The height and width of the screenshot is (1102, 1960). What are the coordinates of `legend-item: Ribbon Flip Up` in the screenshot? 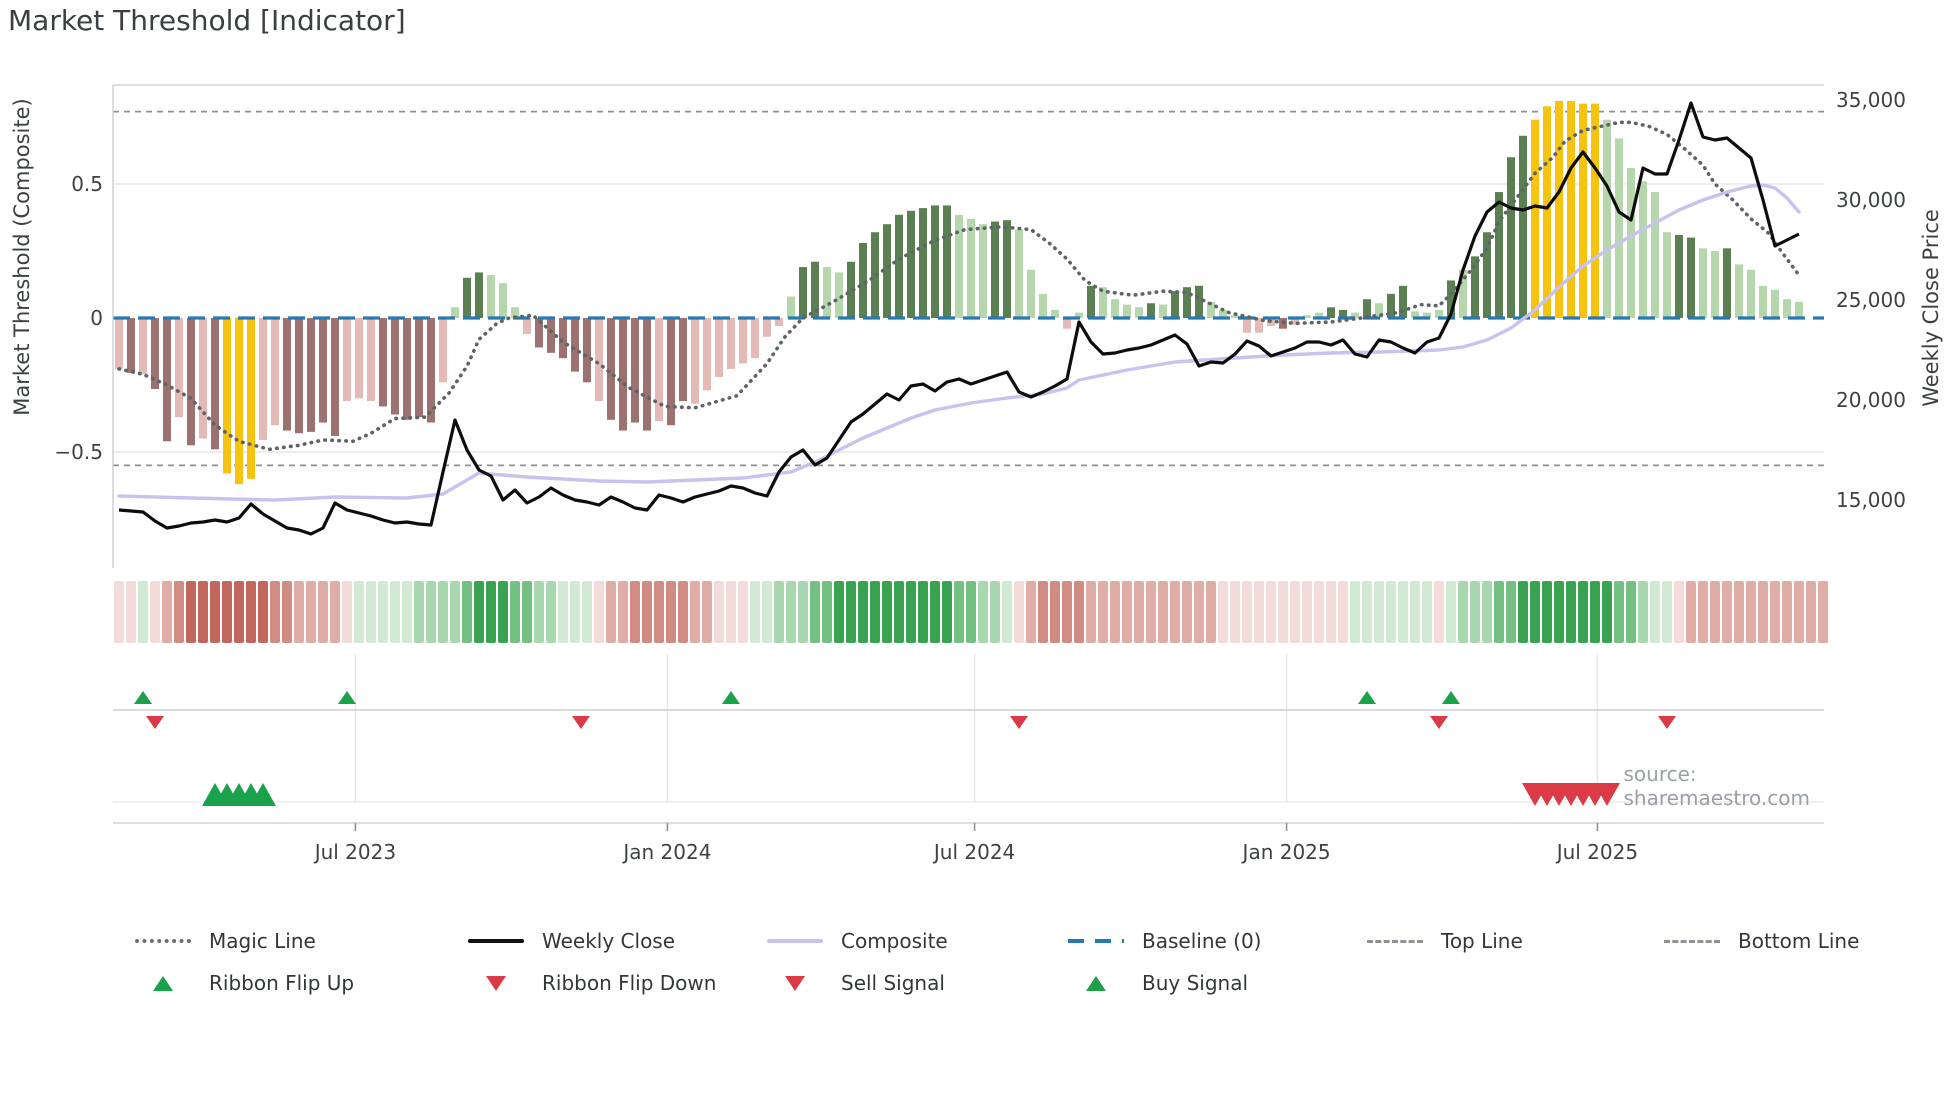 It's located at (243, 983).